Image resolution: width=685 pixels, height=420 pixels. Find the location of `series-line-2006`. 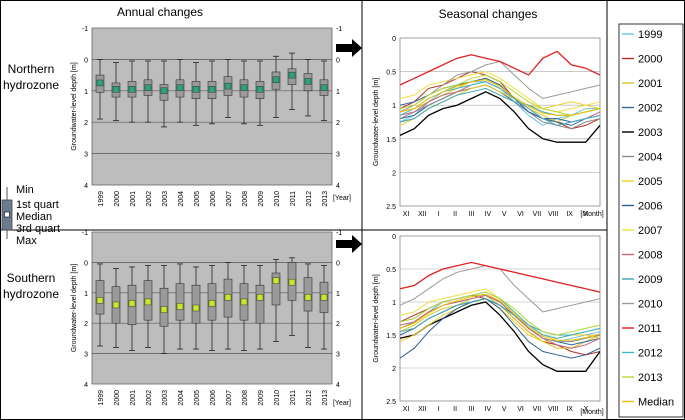

series-line-2006 is located at coordinates (500, 328).